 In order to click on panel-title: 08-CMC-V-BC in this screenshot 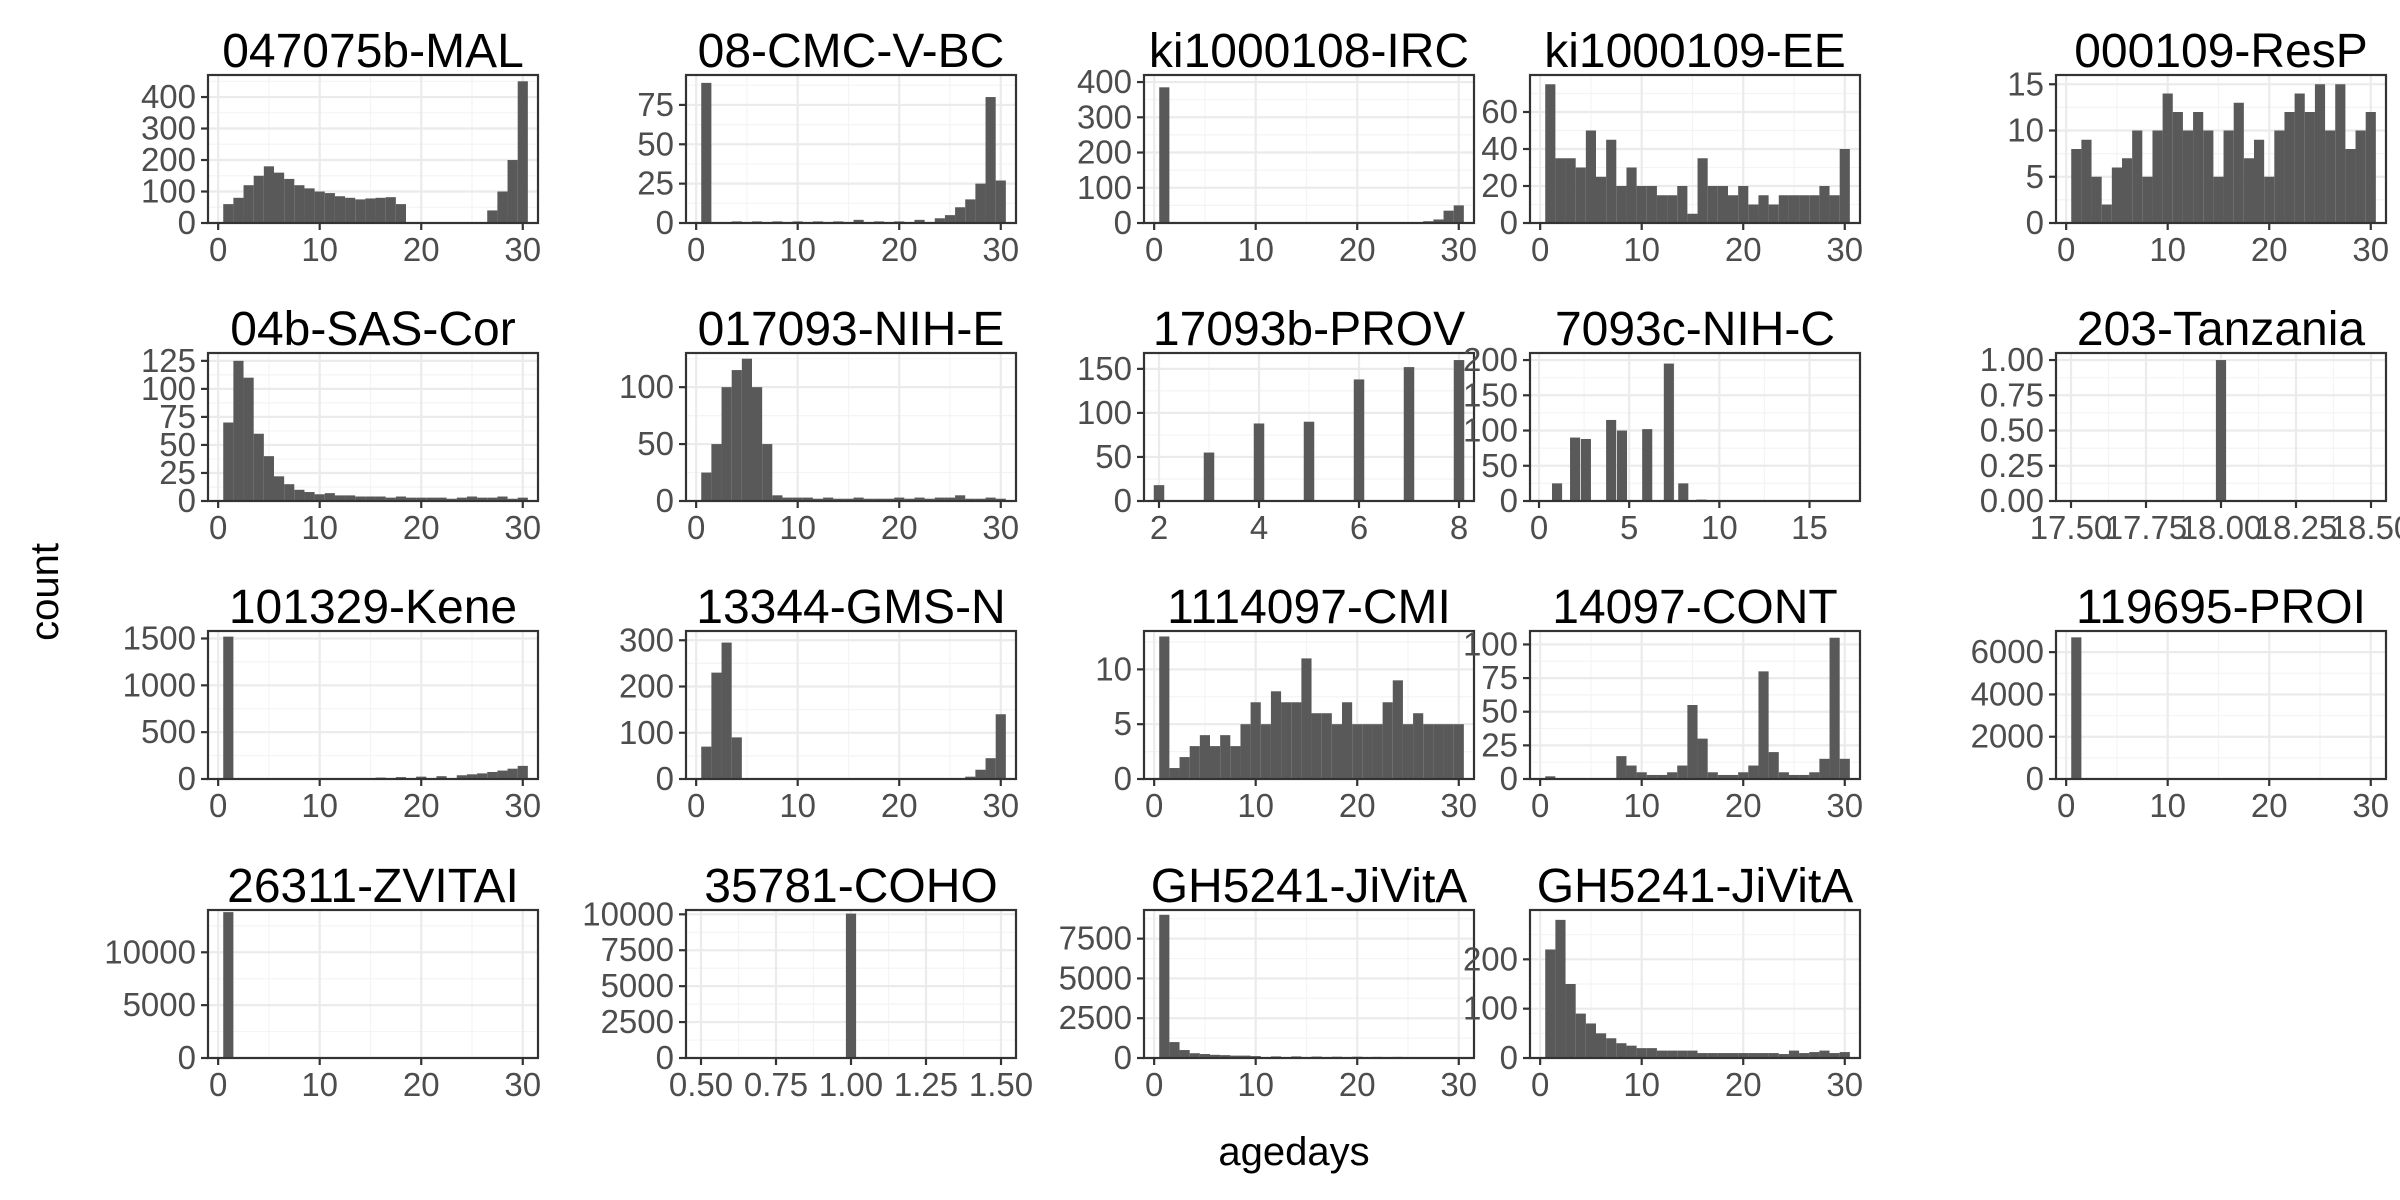, I will do `click(851, 51)`.